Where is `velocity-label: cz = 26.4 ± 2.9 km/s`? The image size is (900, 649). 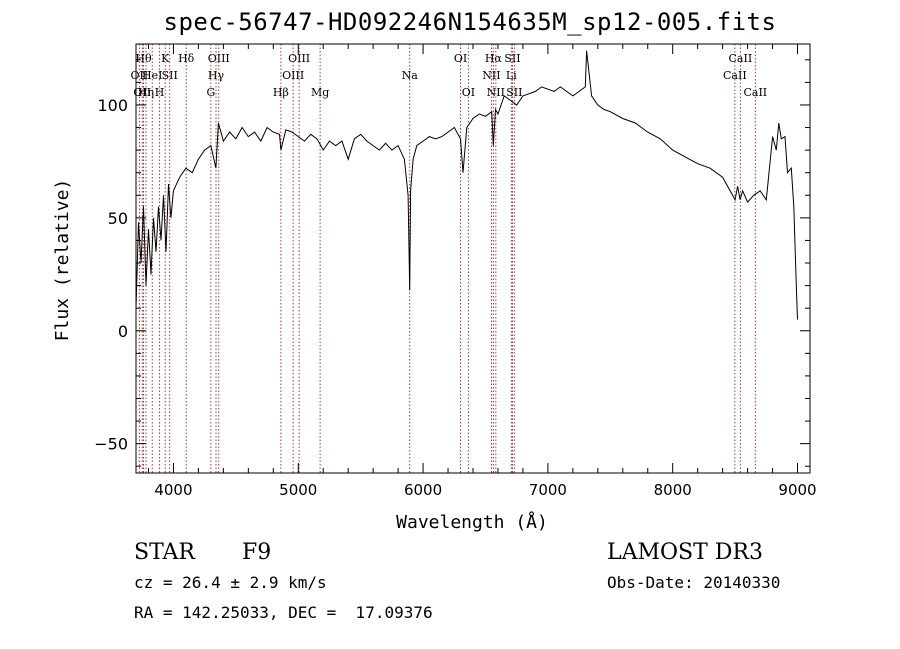 velocity-label: cz = 26.4 ± 2.9 km/s is located at coordinates (230, 582).